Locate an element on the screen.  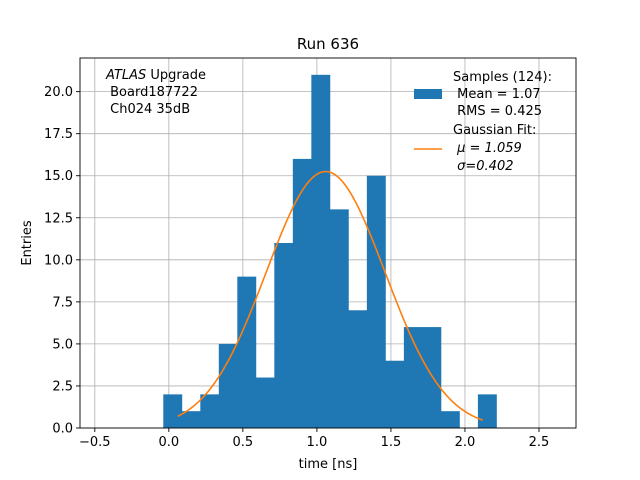
x-tick-label: 0.5 is located at coordinates (243, 442).